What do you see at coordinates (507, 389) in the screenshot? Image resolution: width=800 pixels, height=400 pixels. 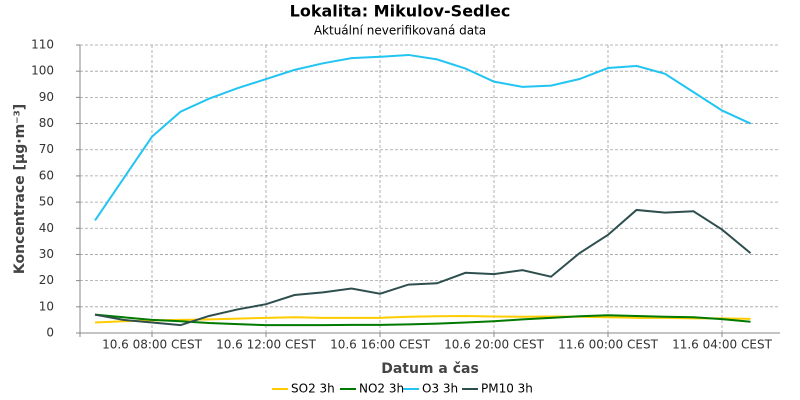 I see `legend-label: PM10 3h` at bounding box center [507, 389].